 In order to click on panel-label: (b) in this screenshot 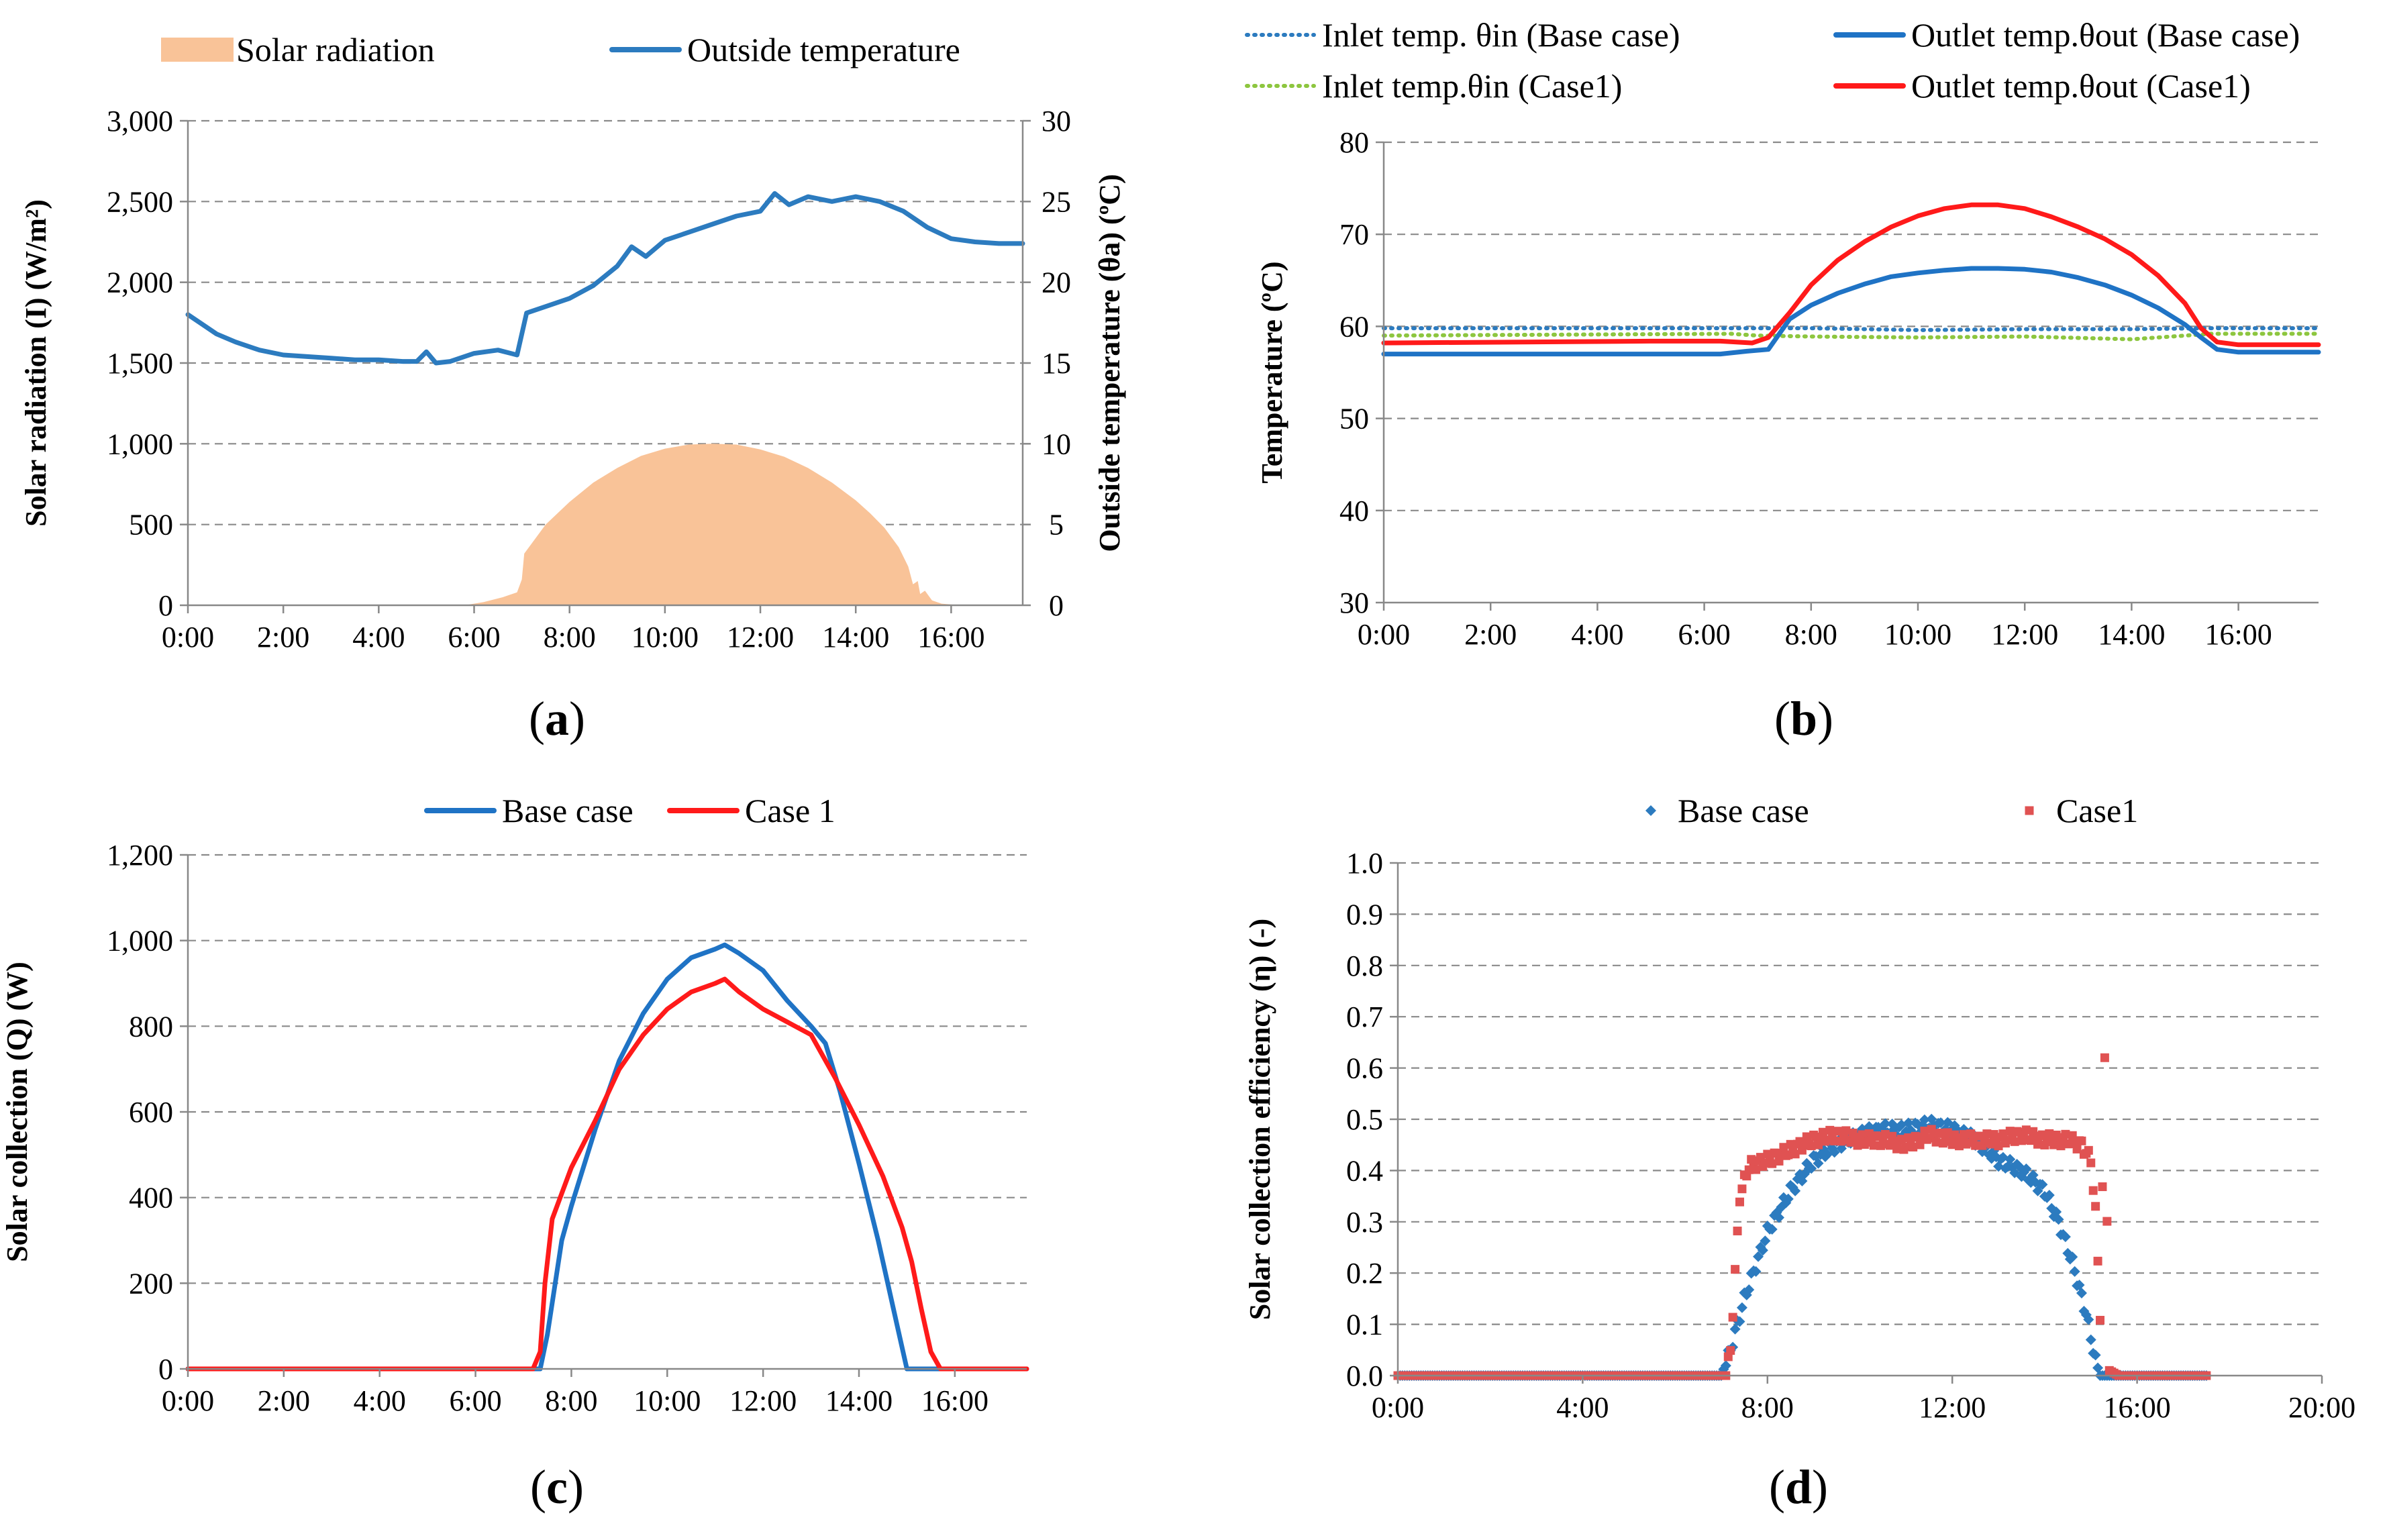, I will do `click(1803, 719)`.